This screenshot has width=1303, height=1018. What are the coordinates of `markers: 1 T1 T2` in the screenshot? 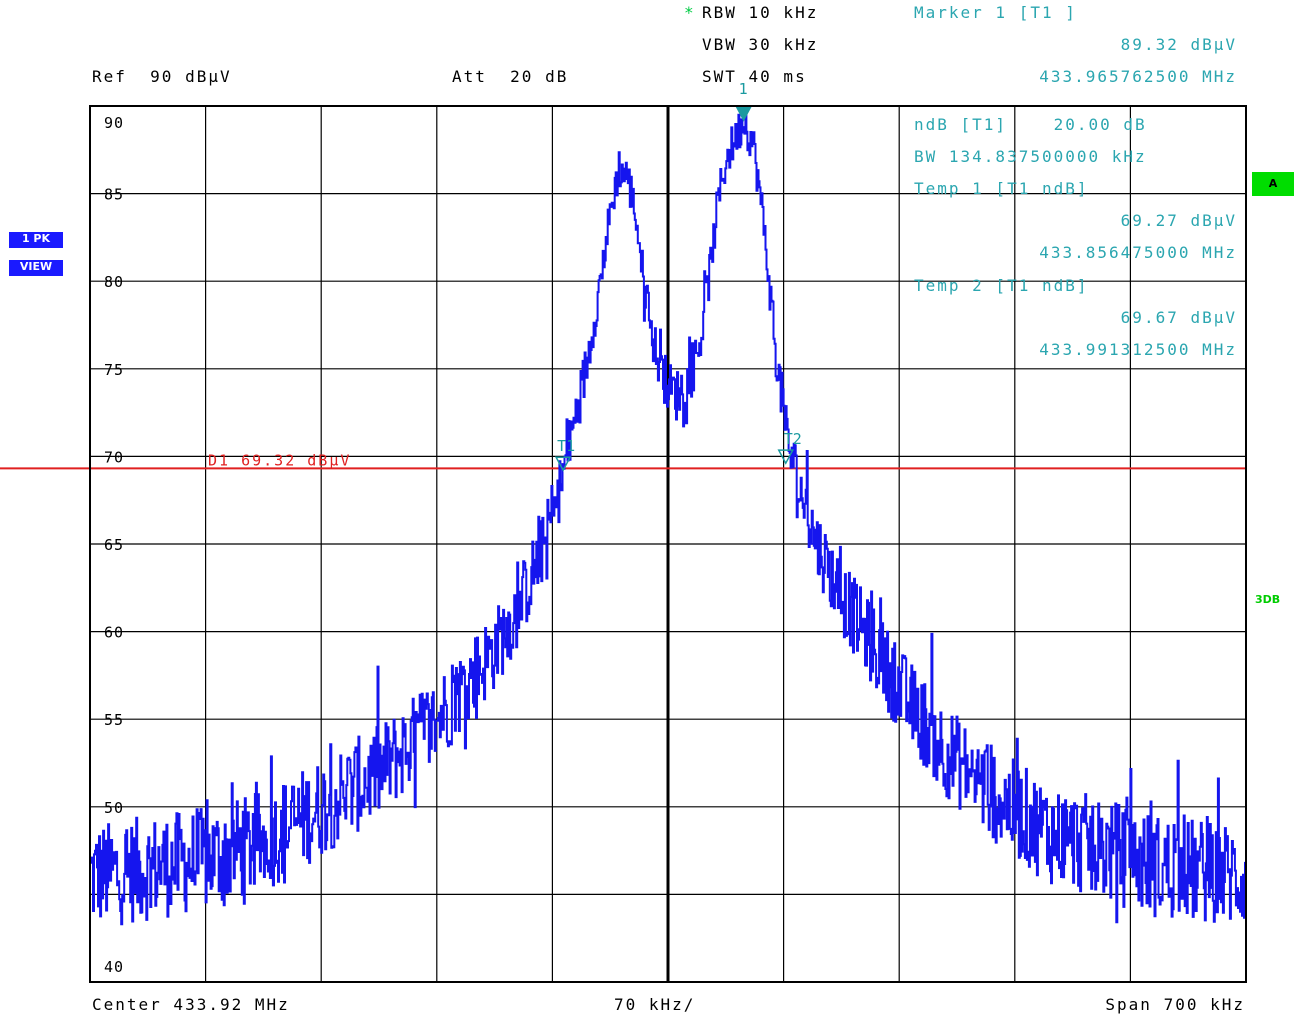 It's located at (678, 276).